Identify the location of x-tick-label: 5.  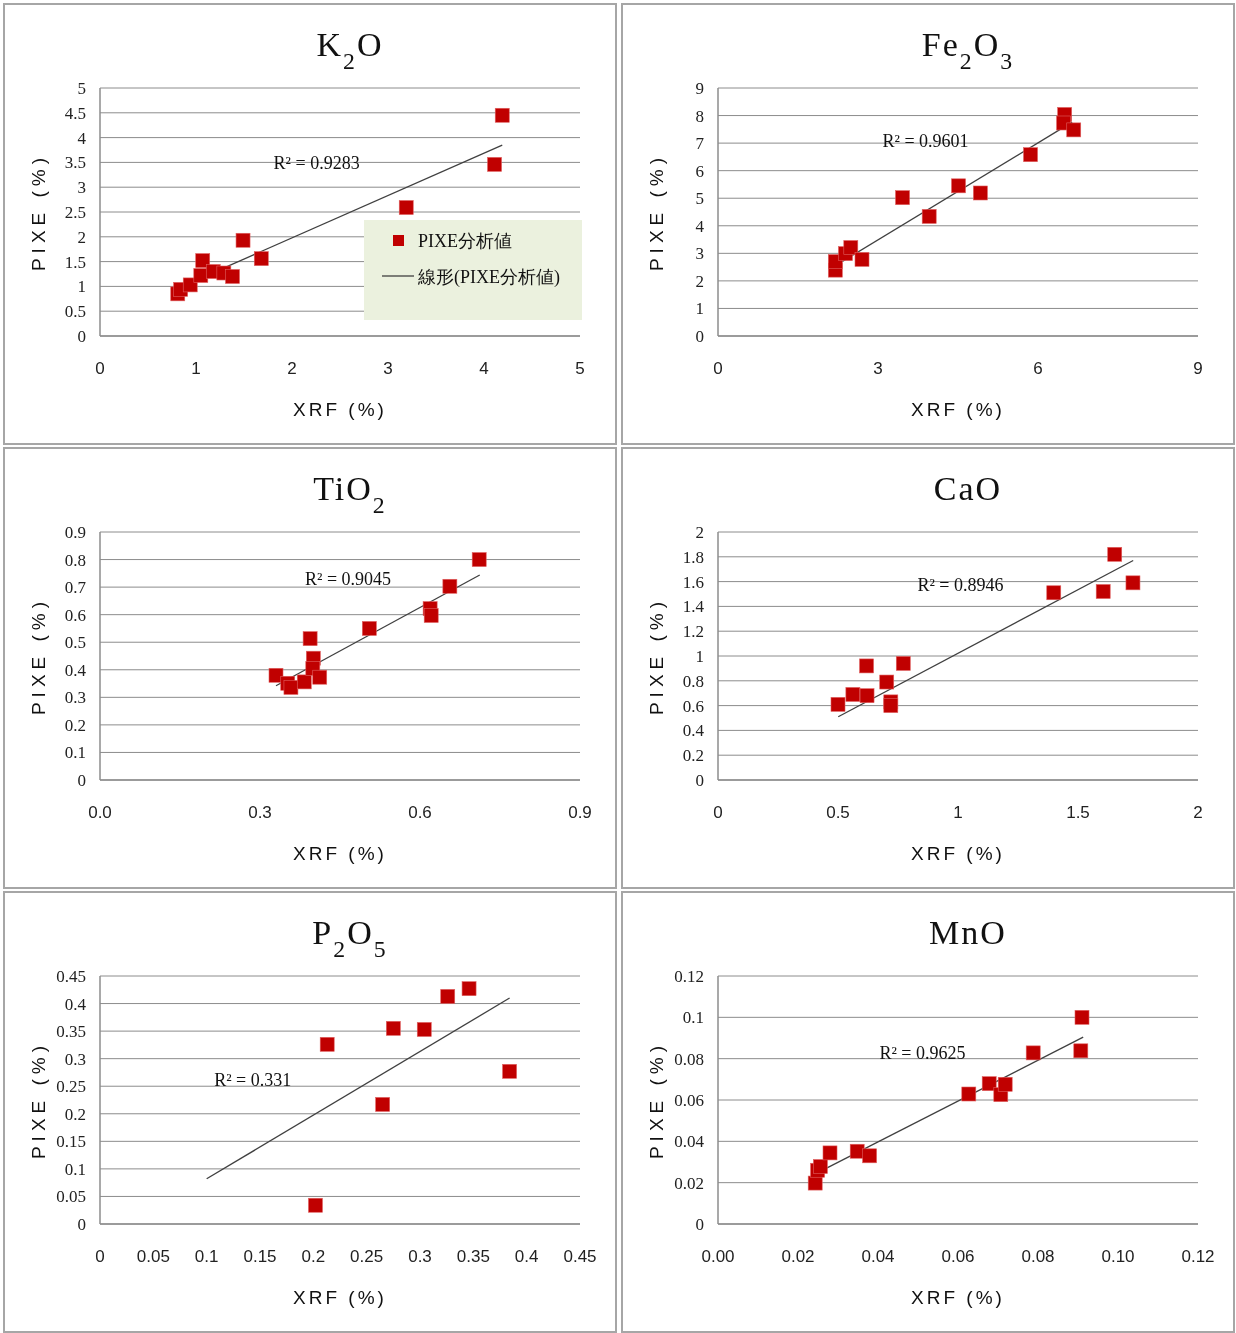
(580, 368).